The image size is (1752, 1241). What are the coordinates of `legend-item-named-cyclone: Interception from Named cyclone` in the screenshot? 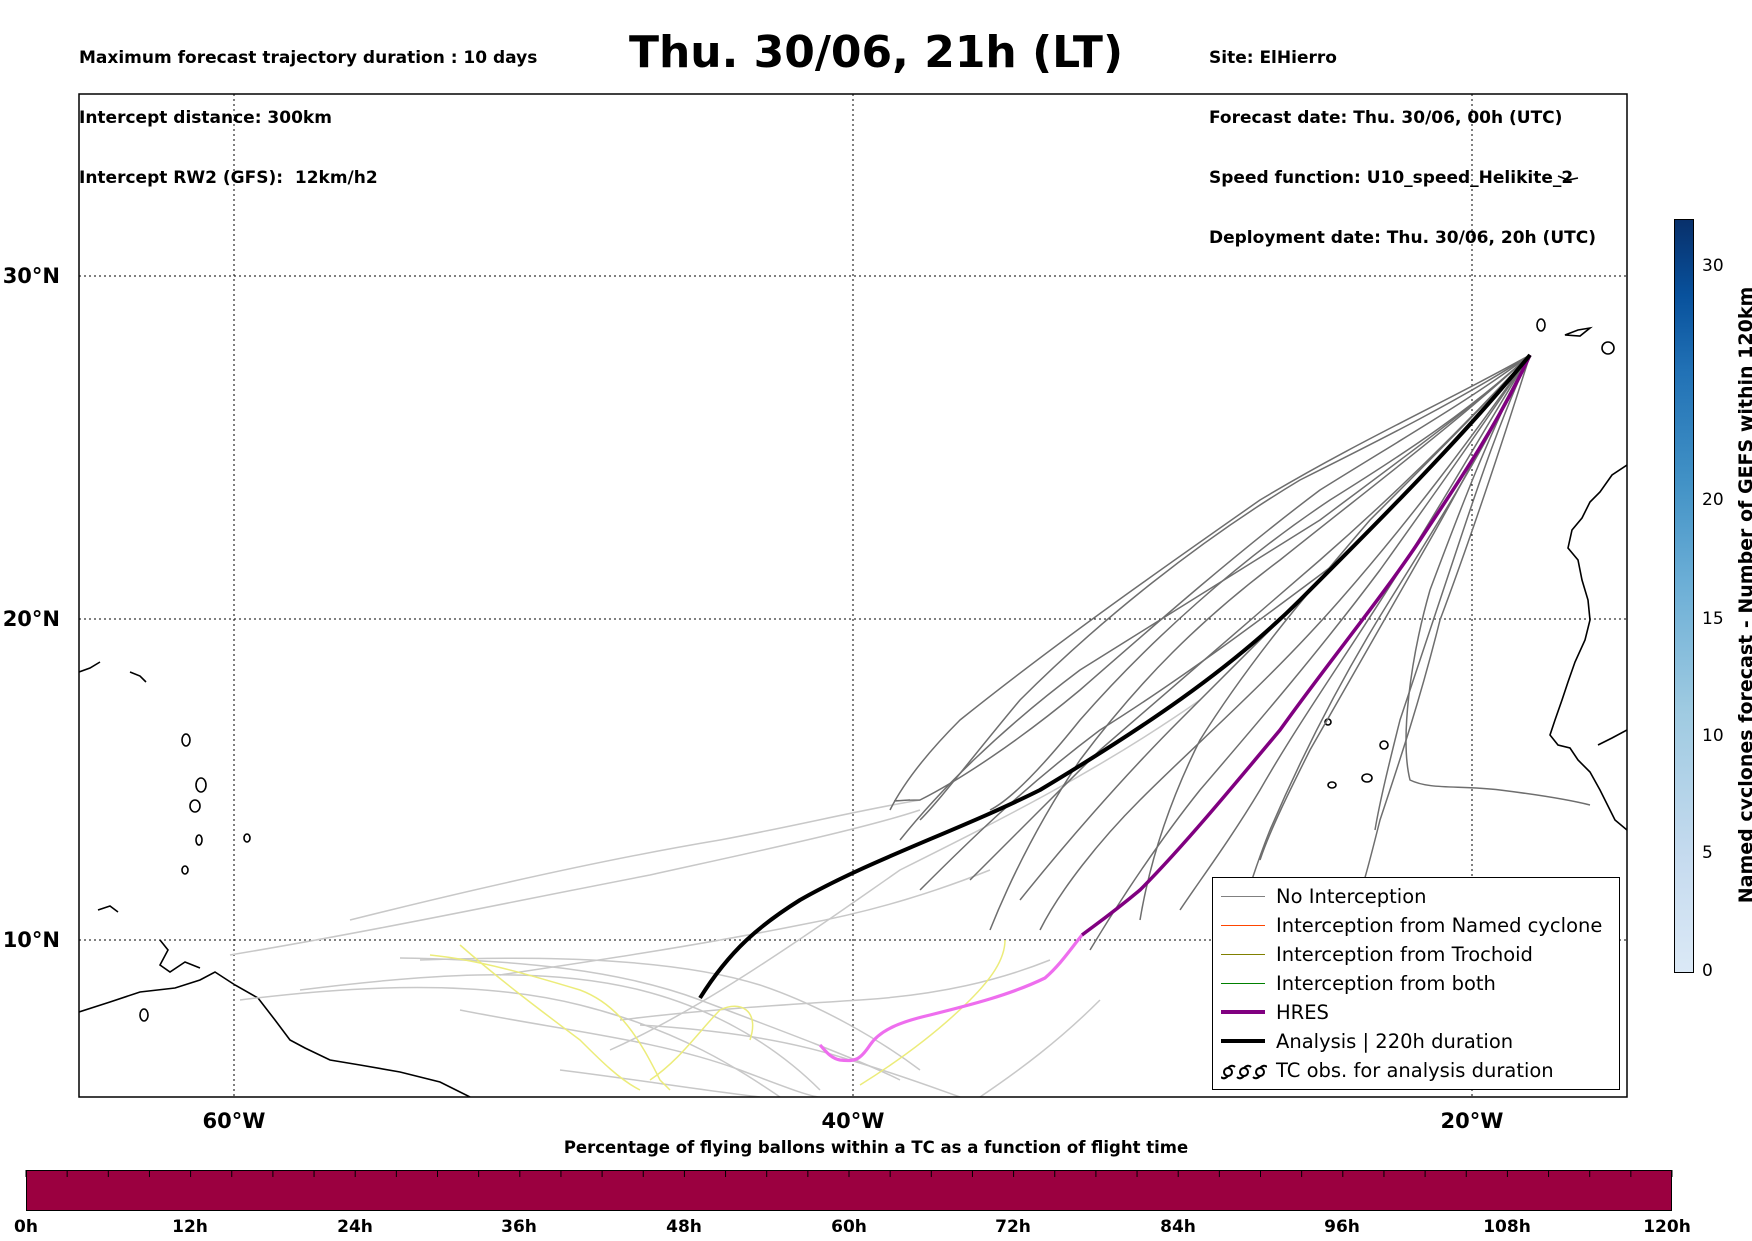 It's located at (1416, 926).